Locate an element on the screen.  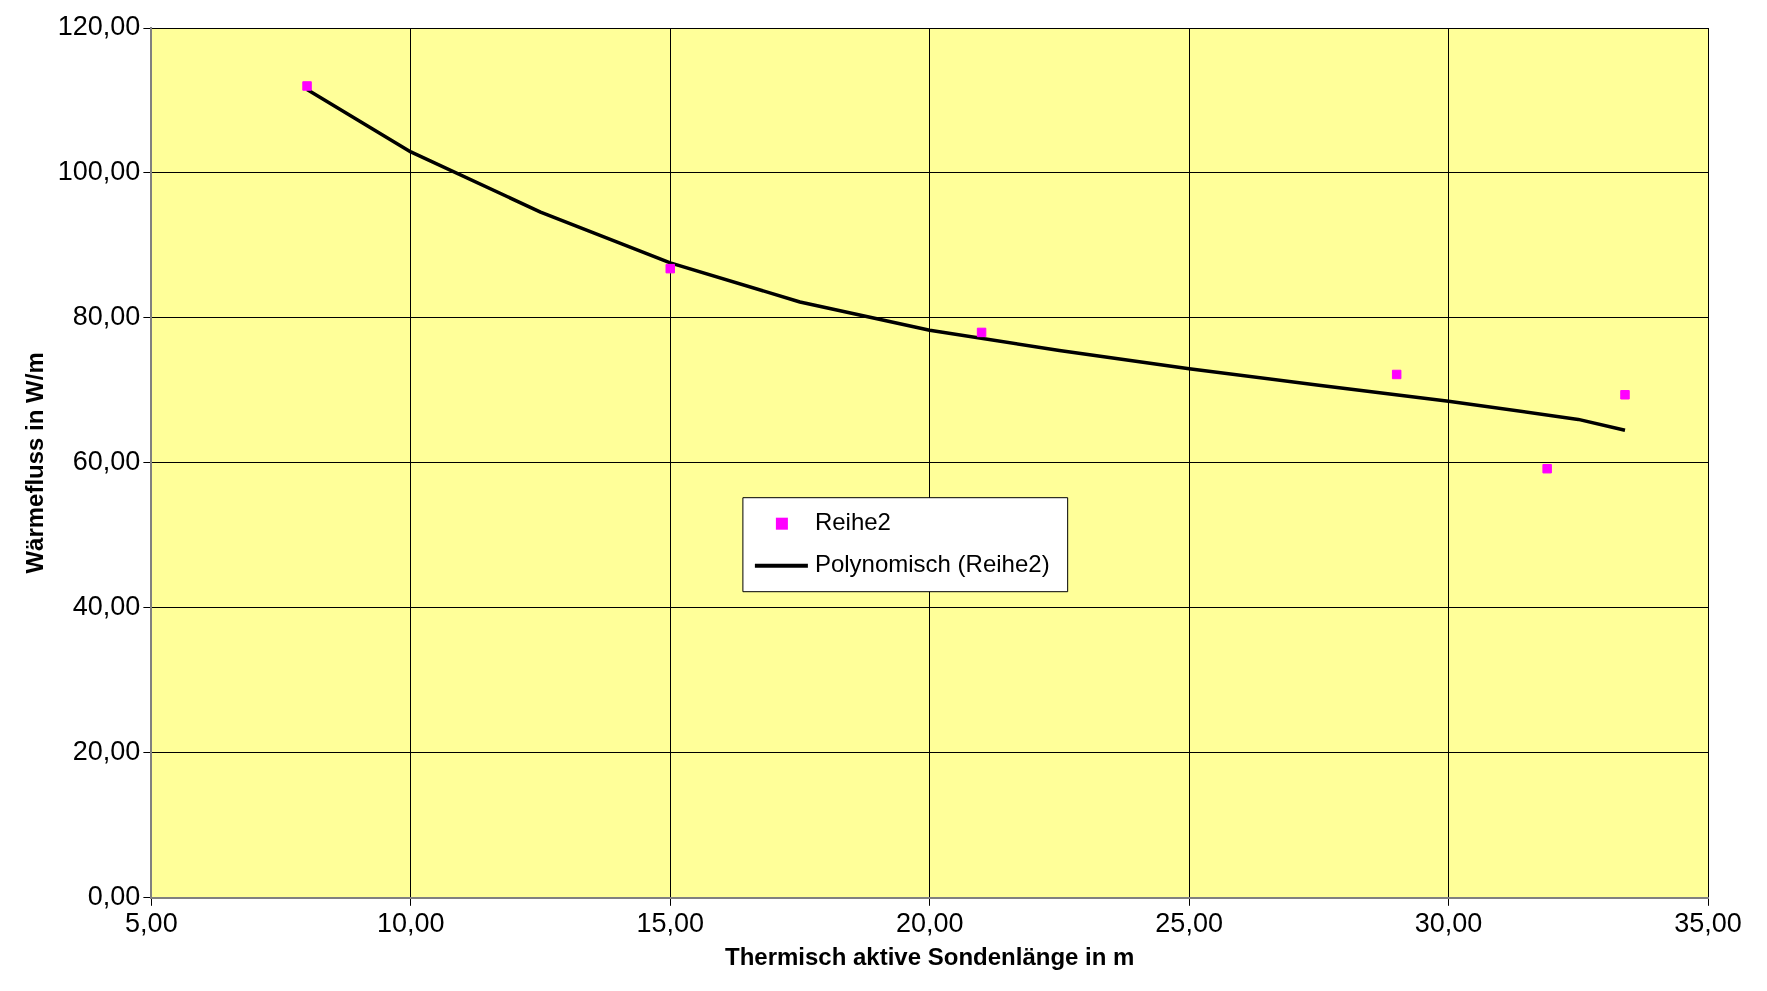
x-tick-label: 15,00 is located at coordinates (670, 923).